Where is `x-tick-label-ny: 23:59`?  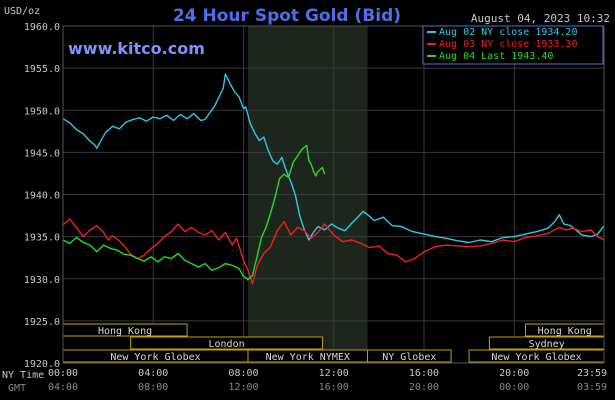
x-tick-label-ny: 23:59 is located at coordinates (592, 373).